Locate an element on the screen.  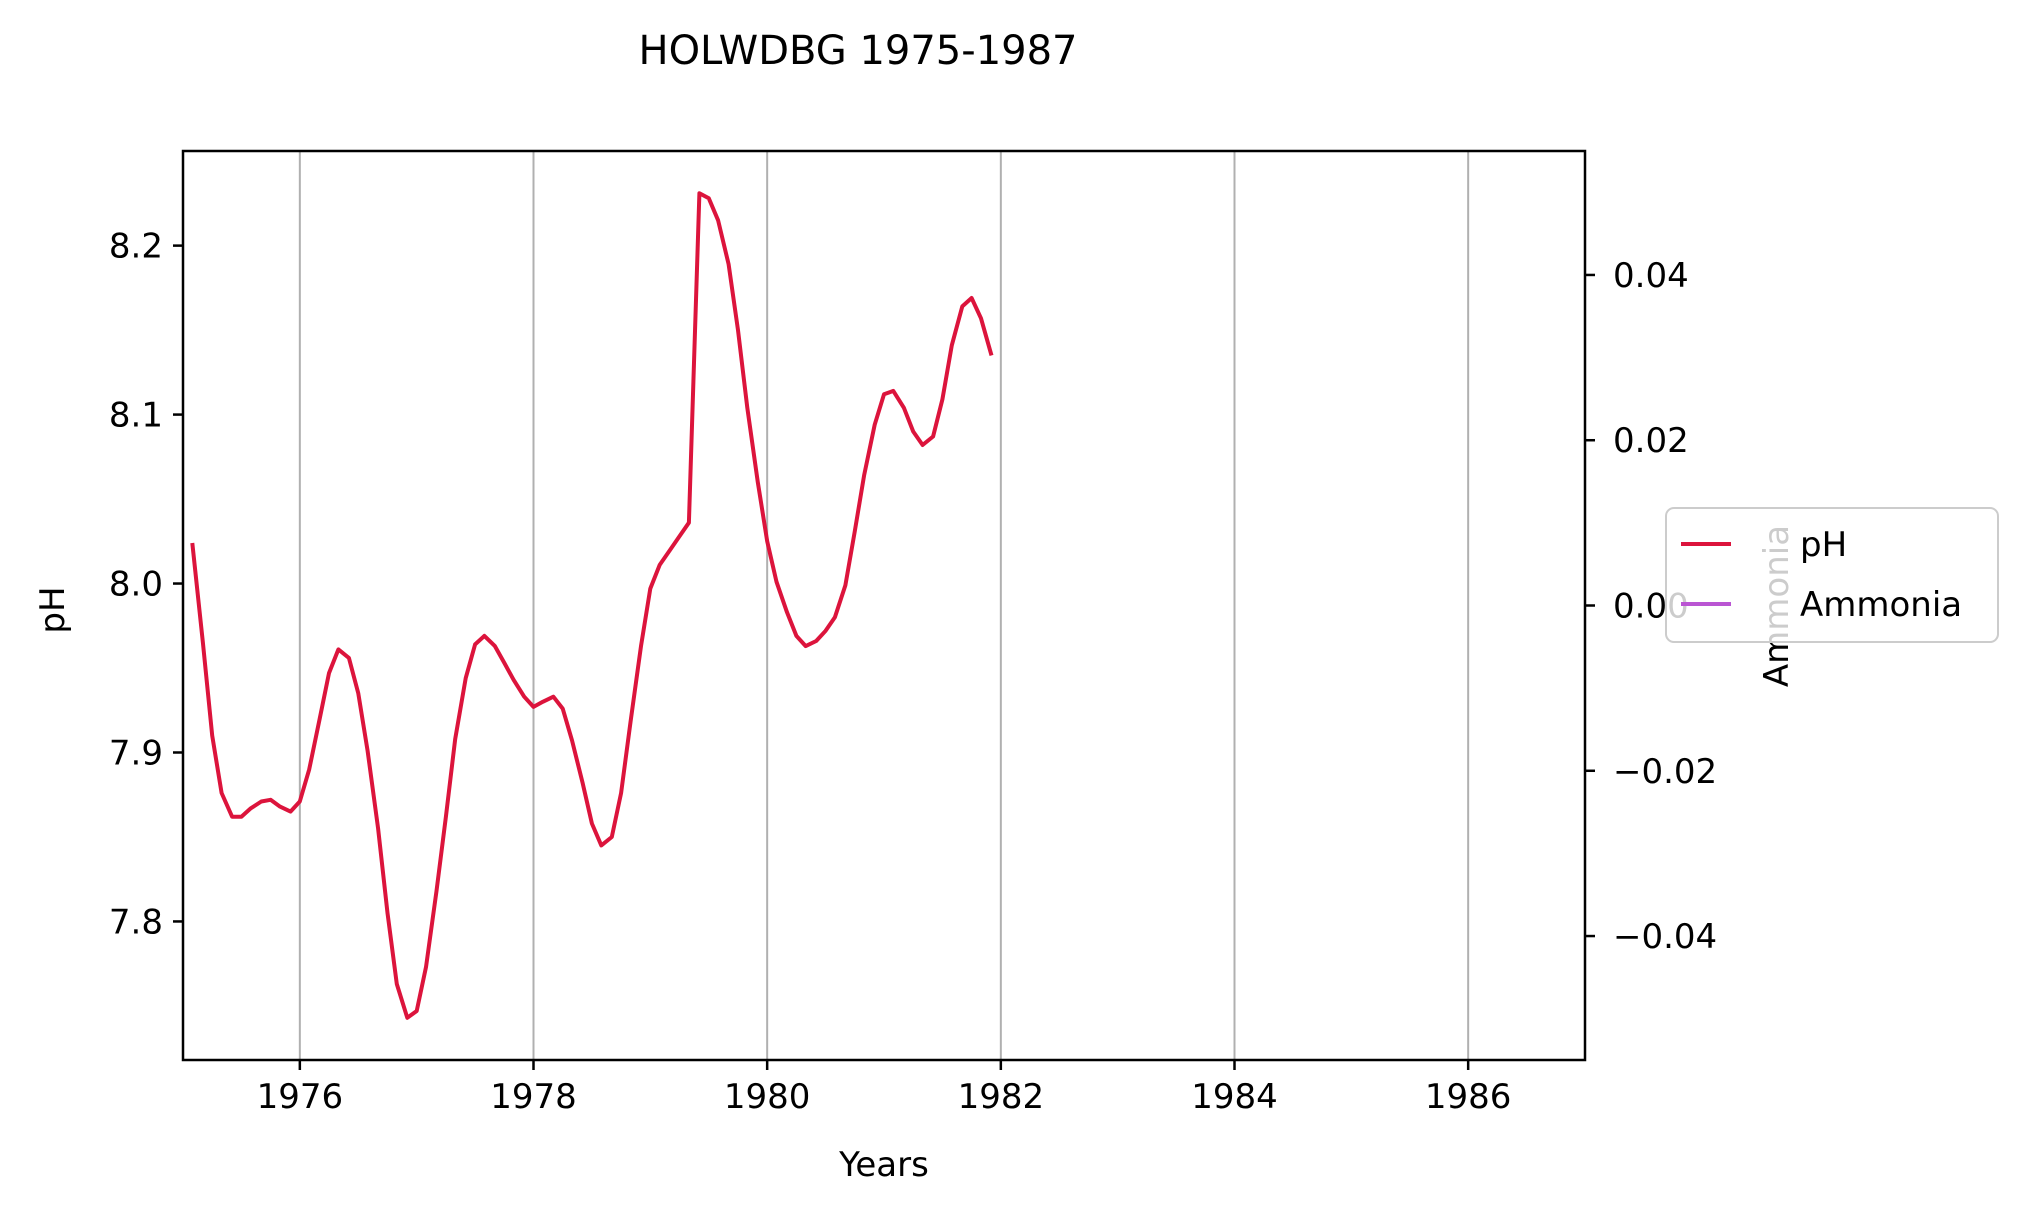
x-tick-label: 1982 is located at coordinates (1001, 1097).